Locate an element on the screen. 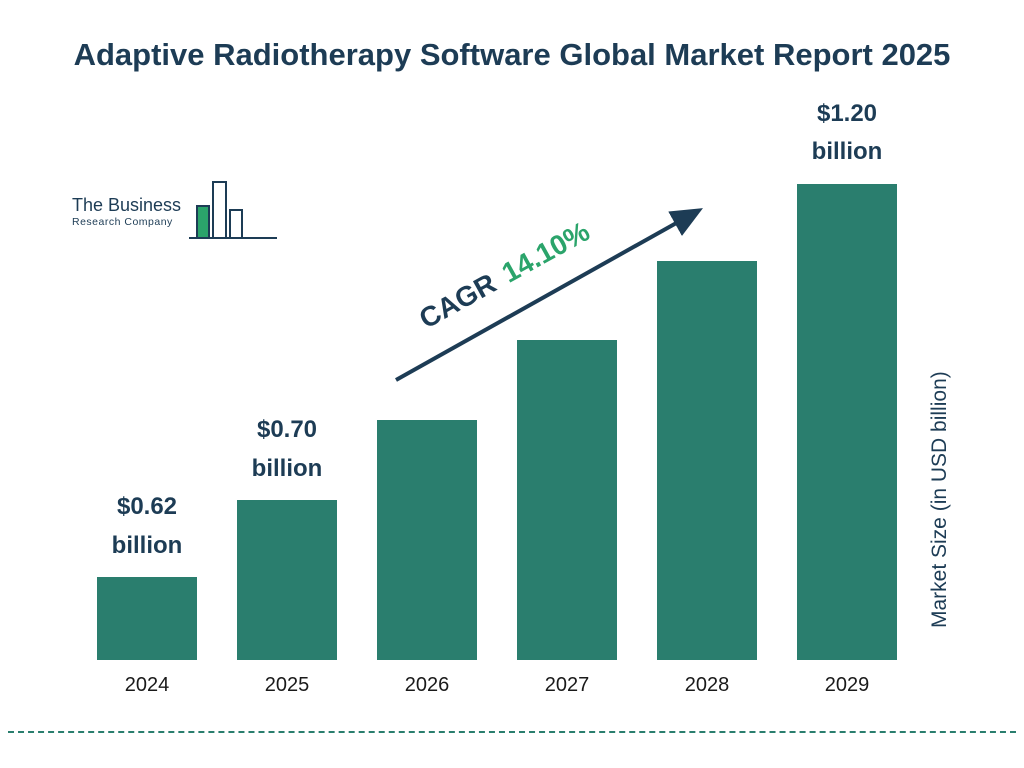  logo-text: The Business Research Company is located at coordinates (126, 220).